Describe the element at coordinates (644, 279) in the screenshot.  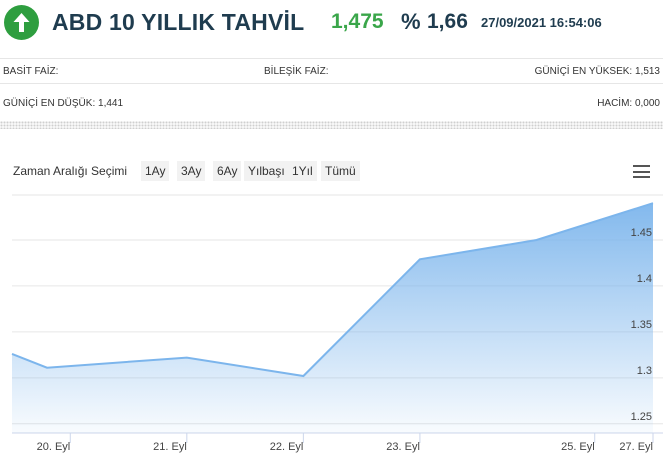
I see `y-tick-label: 1.4` at that location.